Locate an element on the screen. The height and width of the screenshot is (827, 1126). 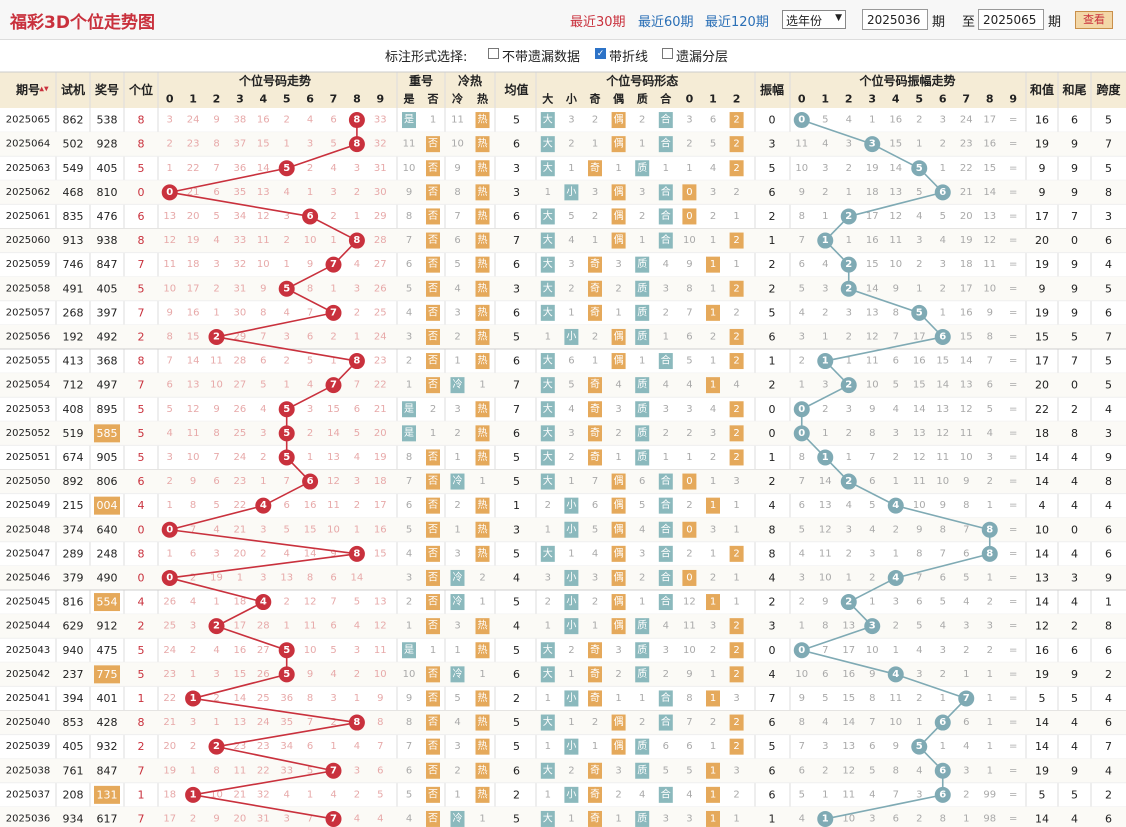
digit-cell: 7 is located at coordinates (141, 312).